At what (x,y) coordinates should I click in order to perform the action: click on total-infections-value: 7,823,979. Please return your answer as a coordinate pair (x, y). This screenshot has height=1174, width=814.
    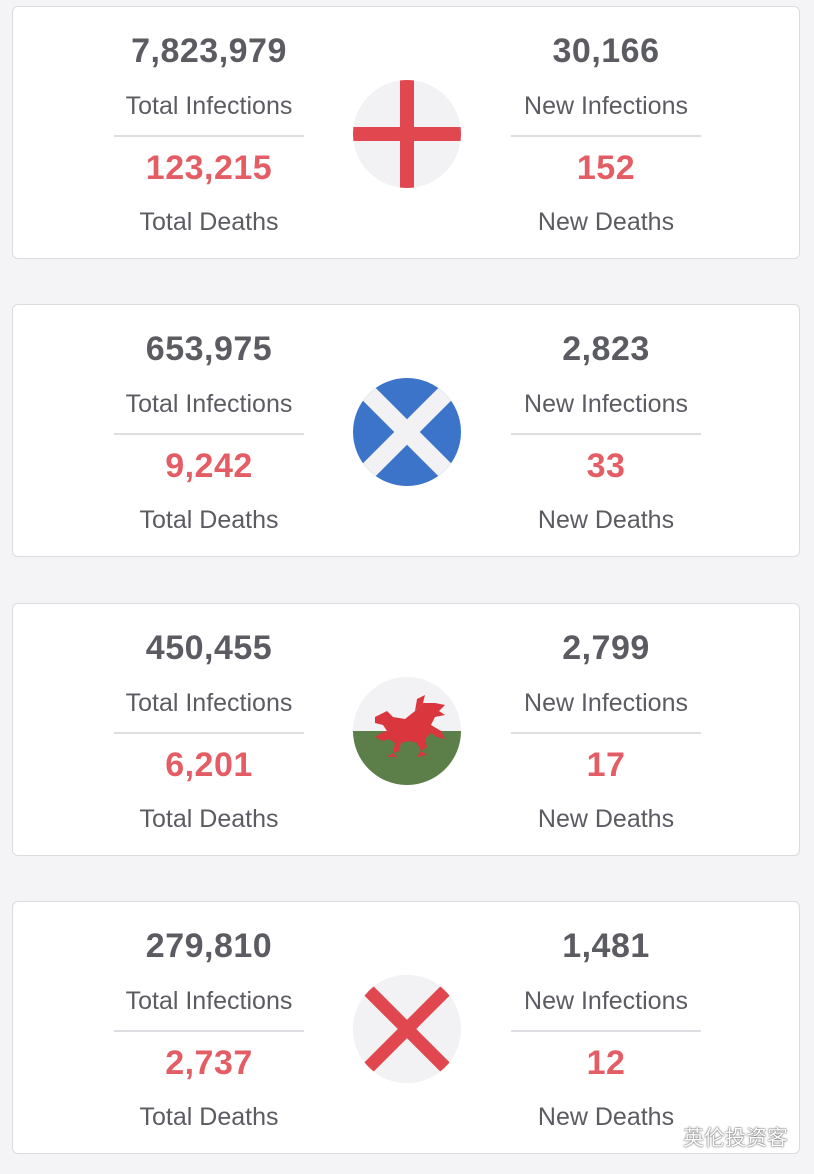
    Looking at the image, I should click on (209, 51).